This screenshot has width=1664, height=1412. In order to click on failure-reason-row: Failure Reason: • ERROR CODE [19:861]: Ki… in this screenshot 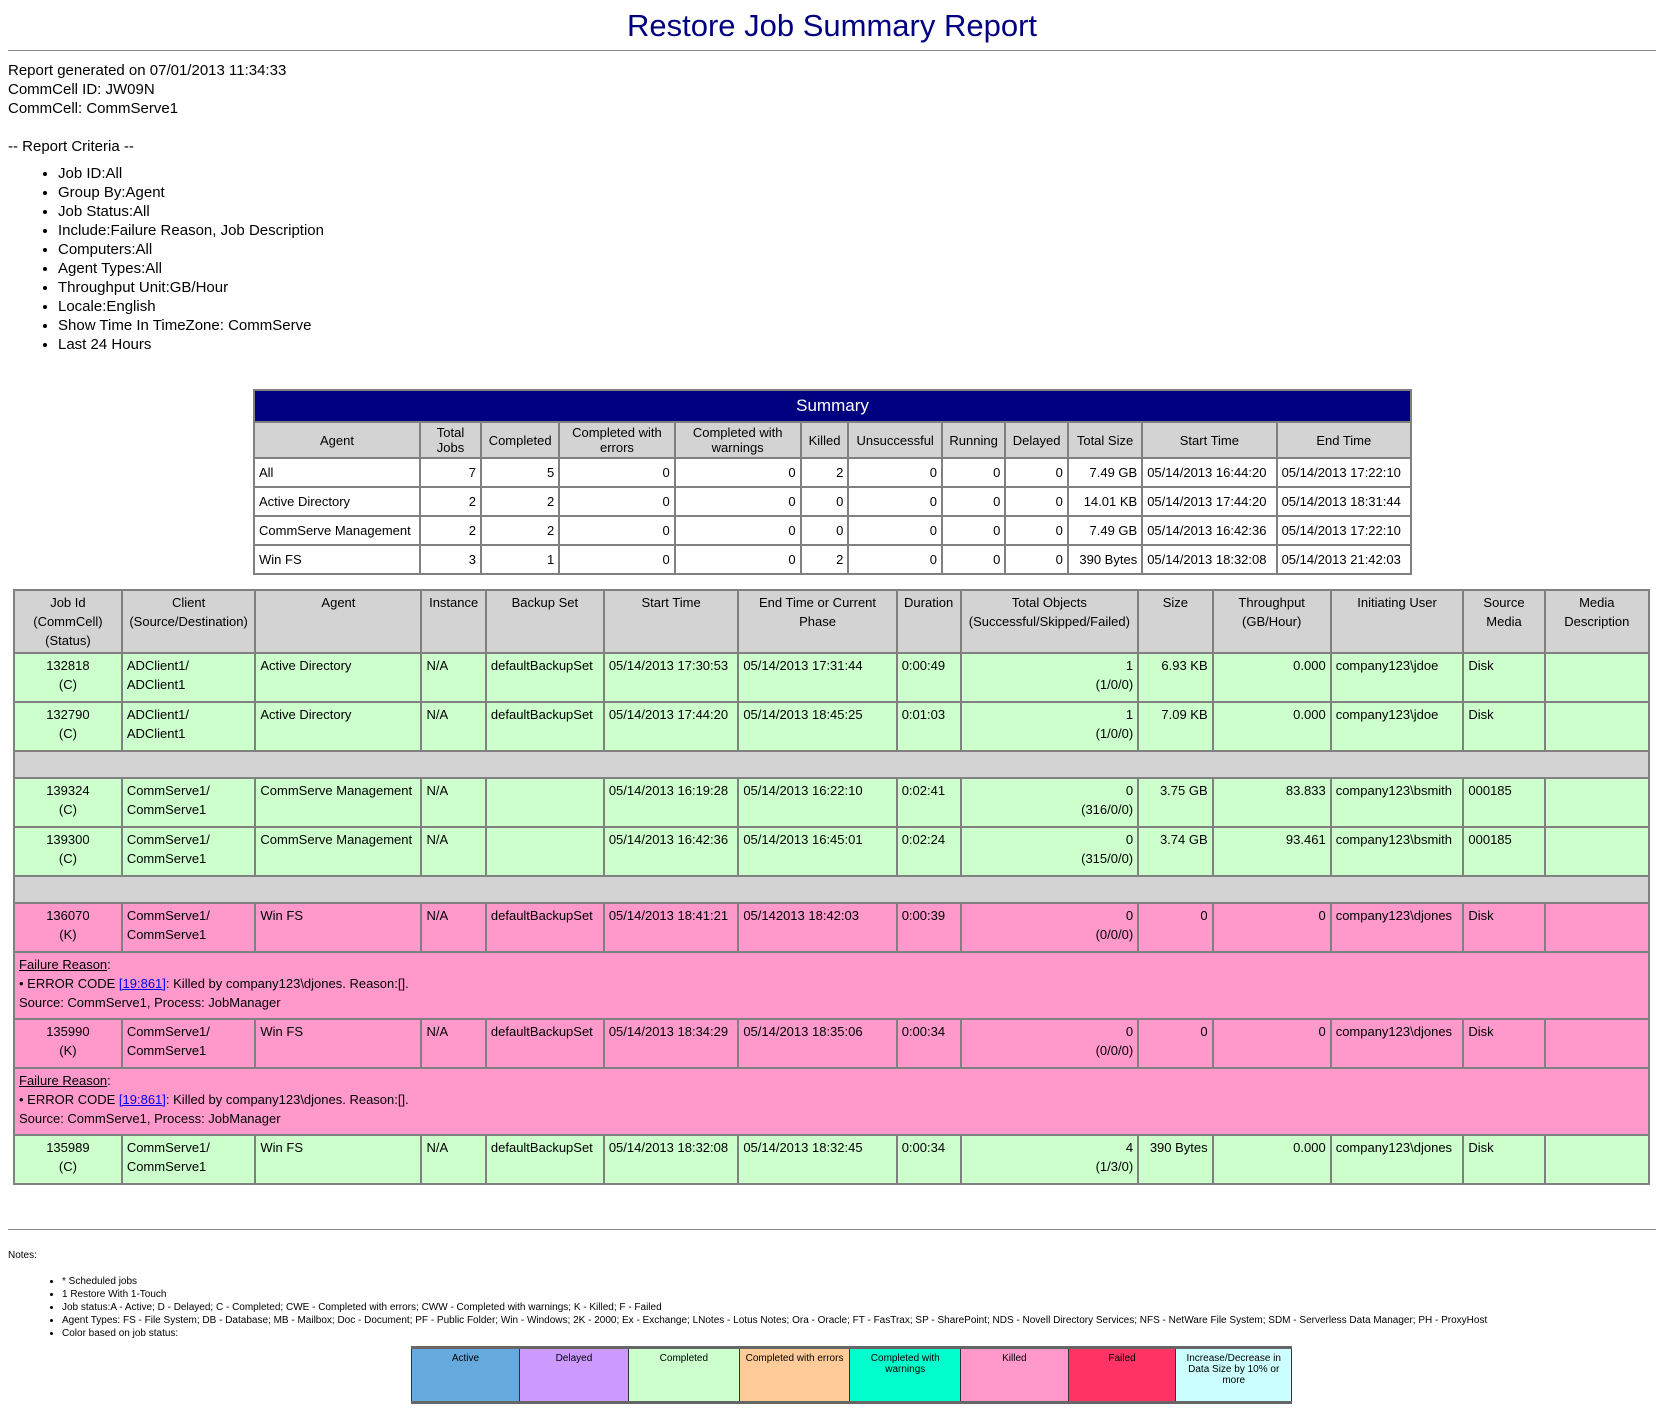, I will do `click(831, 1101)`.